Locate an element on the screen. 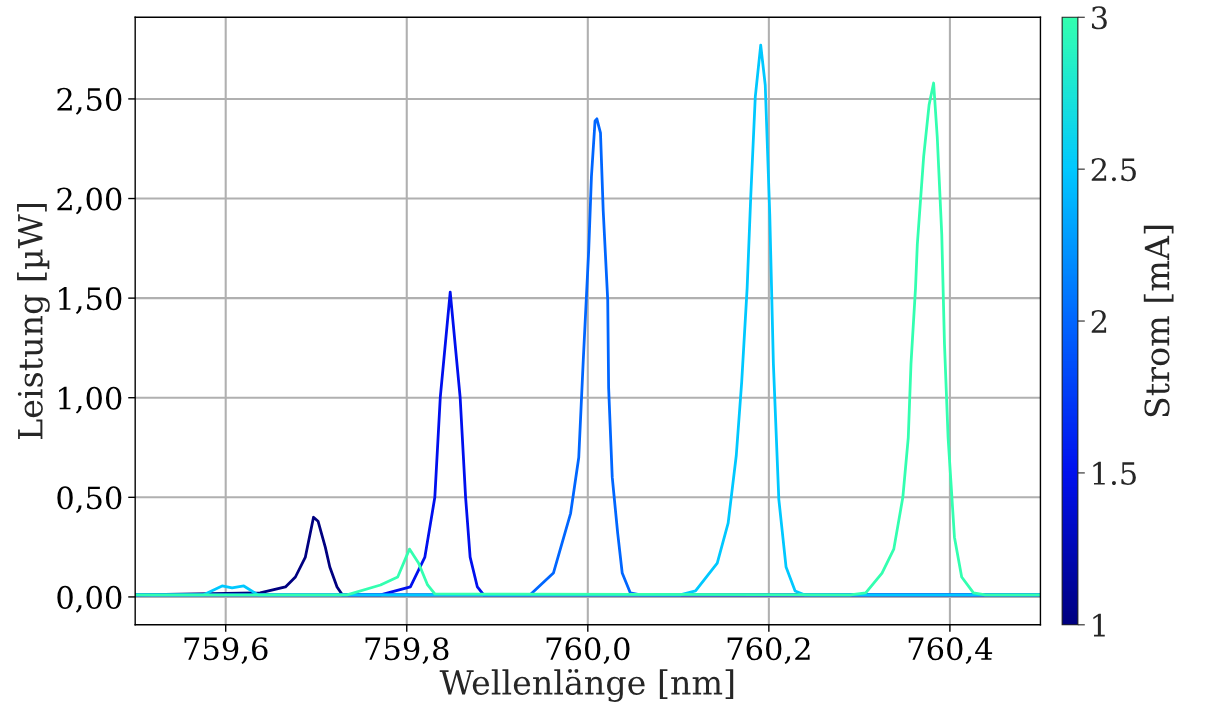 This screenshot has width=1207, height=719. x-tick-label: 760,2 is located at coordinates (768, 650).